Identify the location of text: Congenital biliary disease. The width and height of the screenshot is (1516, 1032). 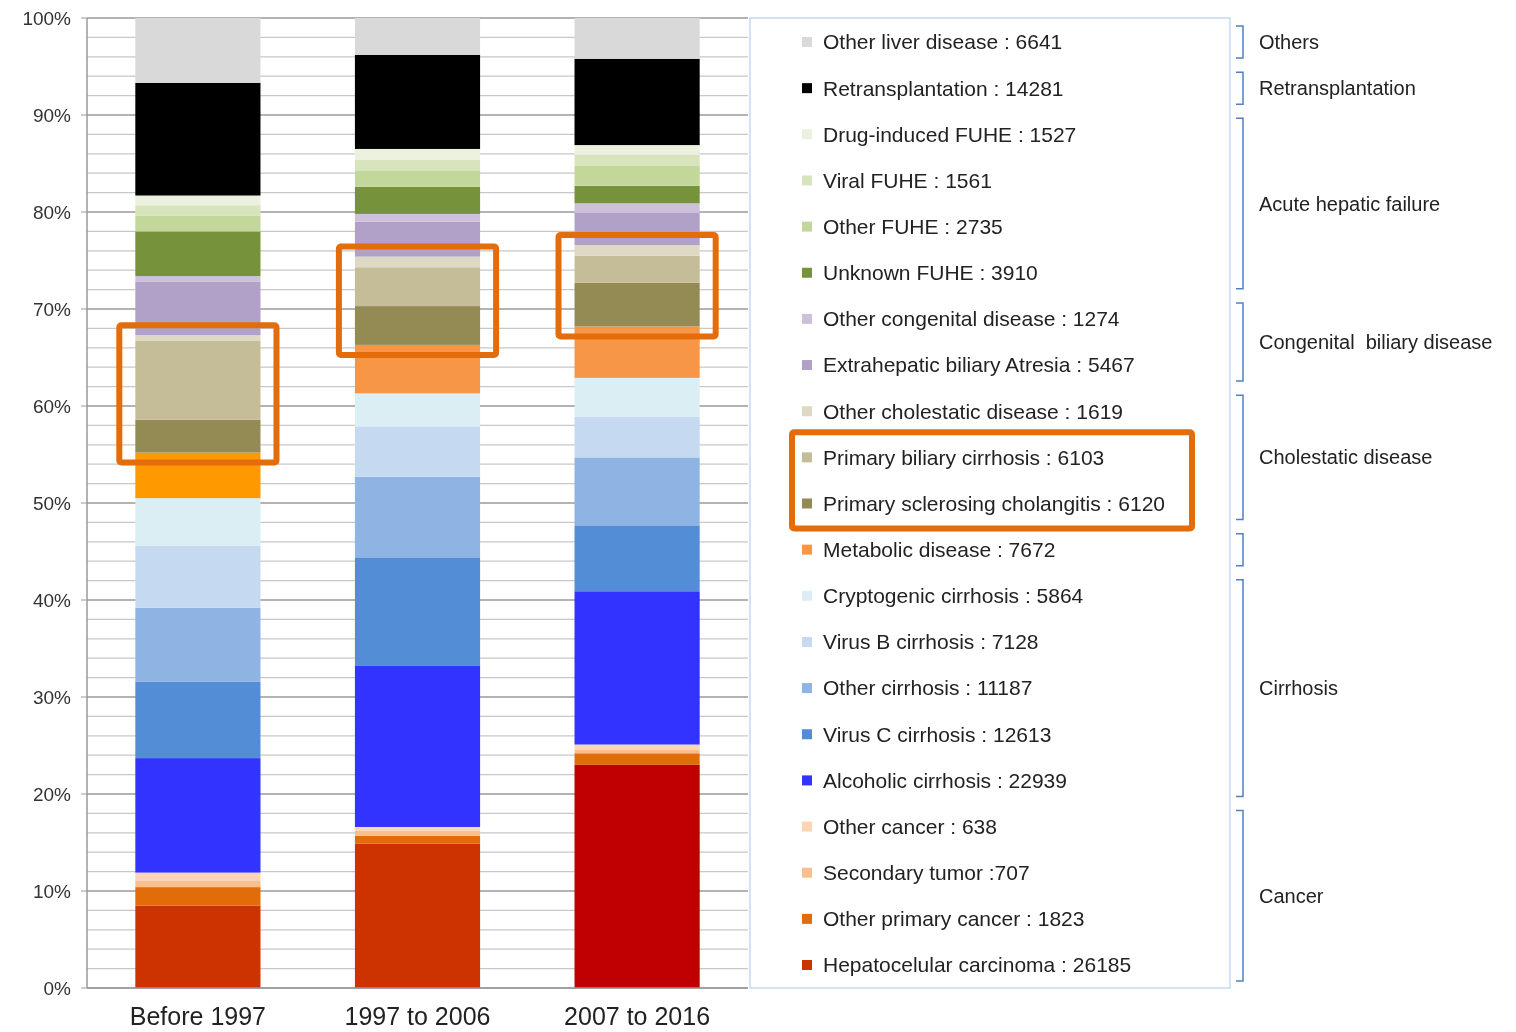
(1376, 341).